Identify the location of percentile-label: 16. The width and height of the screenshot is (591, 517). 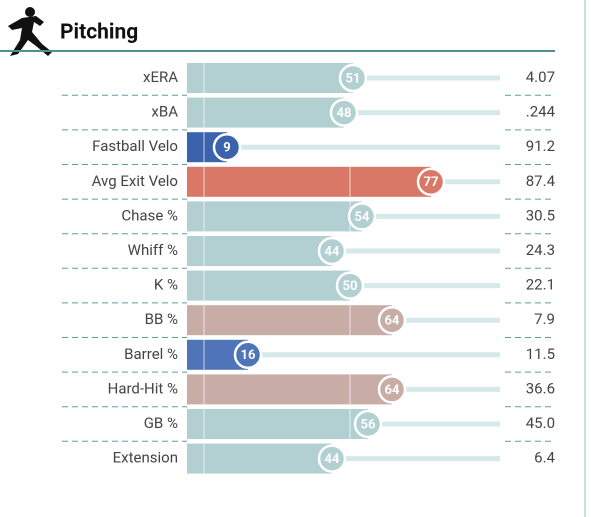
(248, 355).